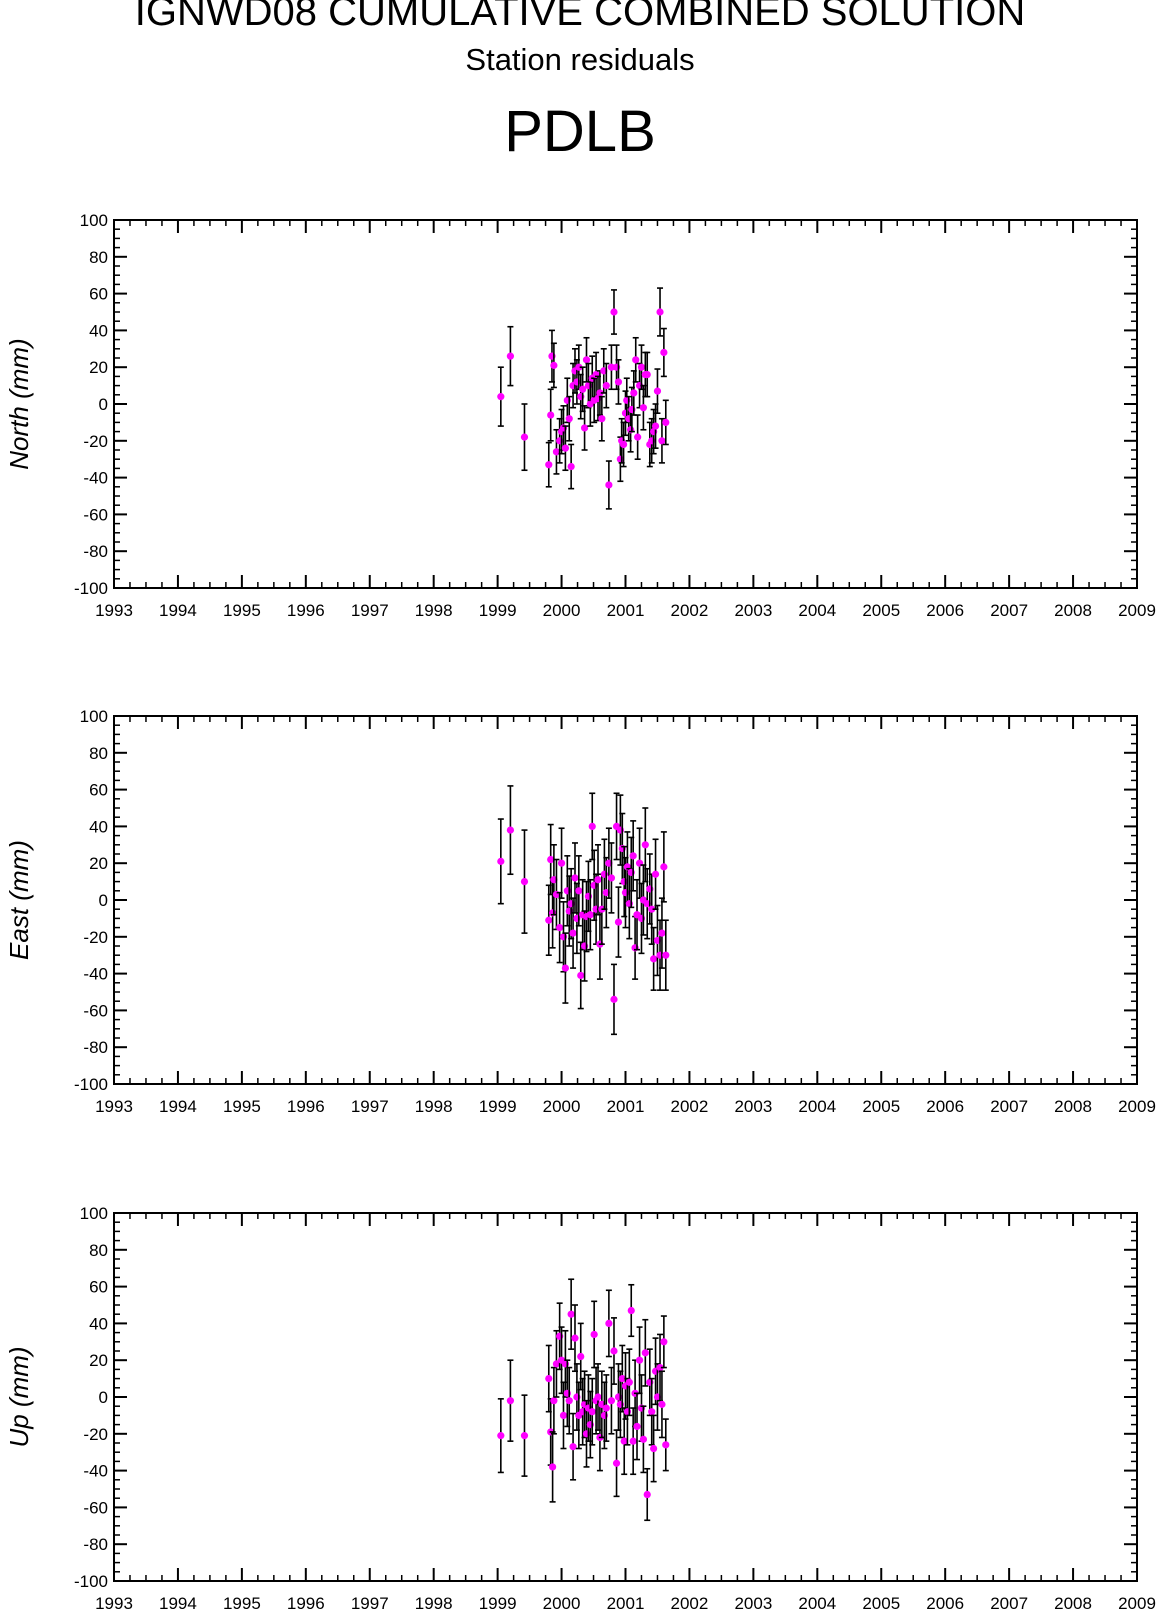  What do you see at coordinates (242, 1603) in the screenshot?
I see `x-tick-label: 1995` at bounding box center [242, 1603].